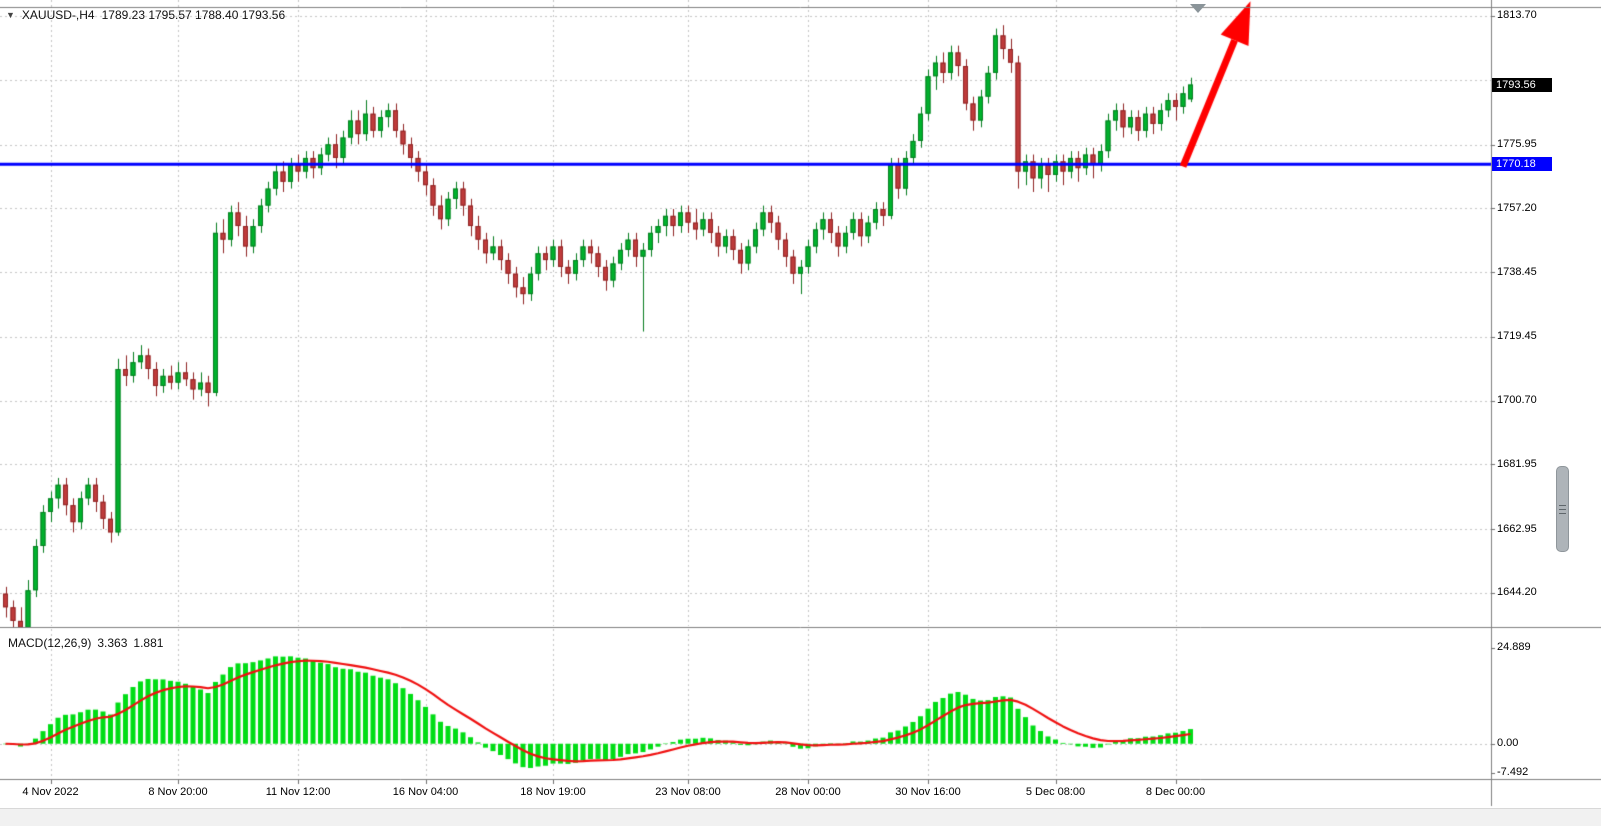 Image resolution: width=1601 pixels, height=826 pixels. I want to click on time-axis-label: 23 Nov 08:00, so click(688, 792).